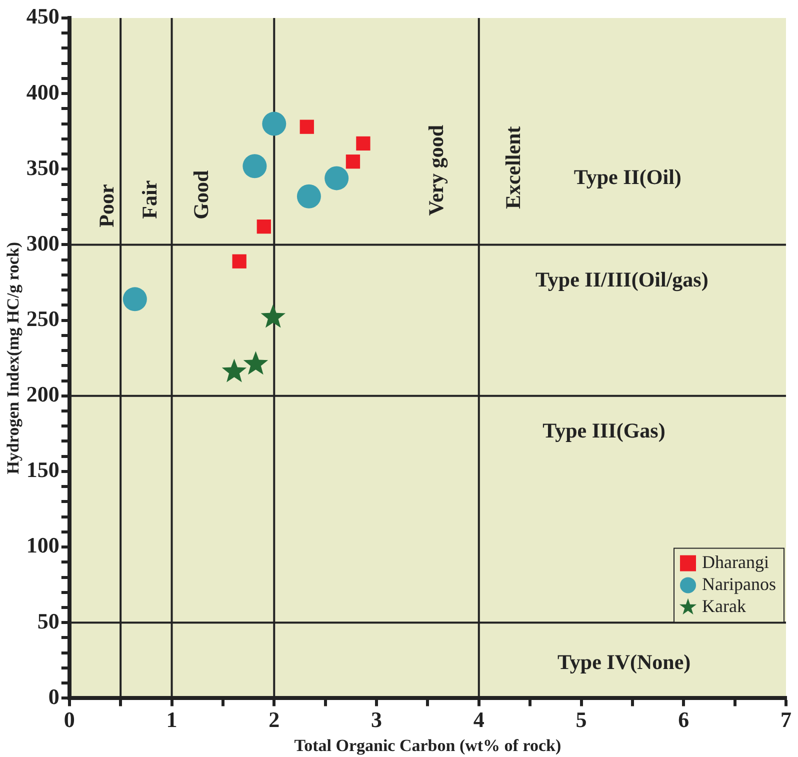 This screenshot has height=757, width=798. Describe the element at coordinates (684, 719) in the screenshot. I see `x-tick-label: 6` at that location.